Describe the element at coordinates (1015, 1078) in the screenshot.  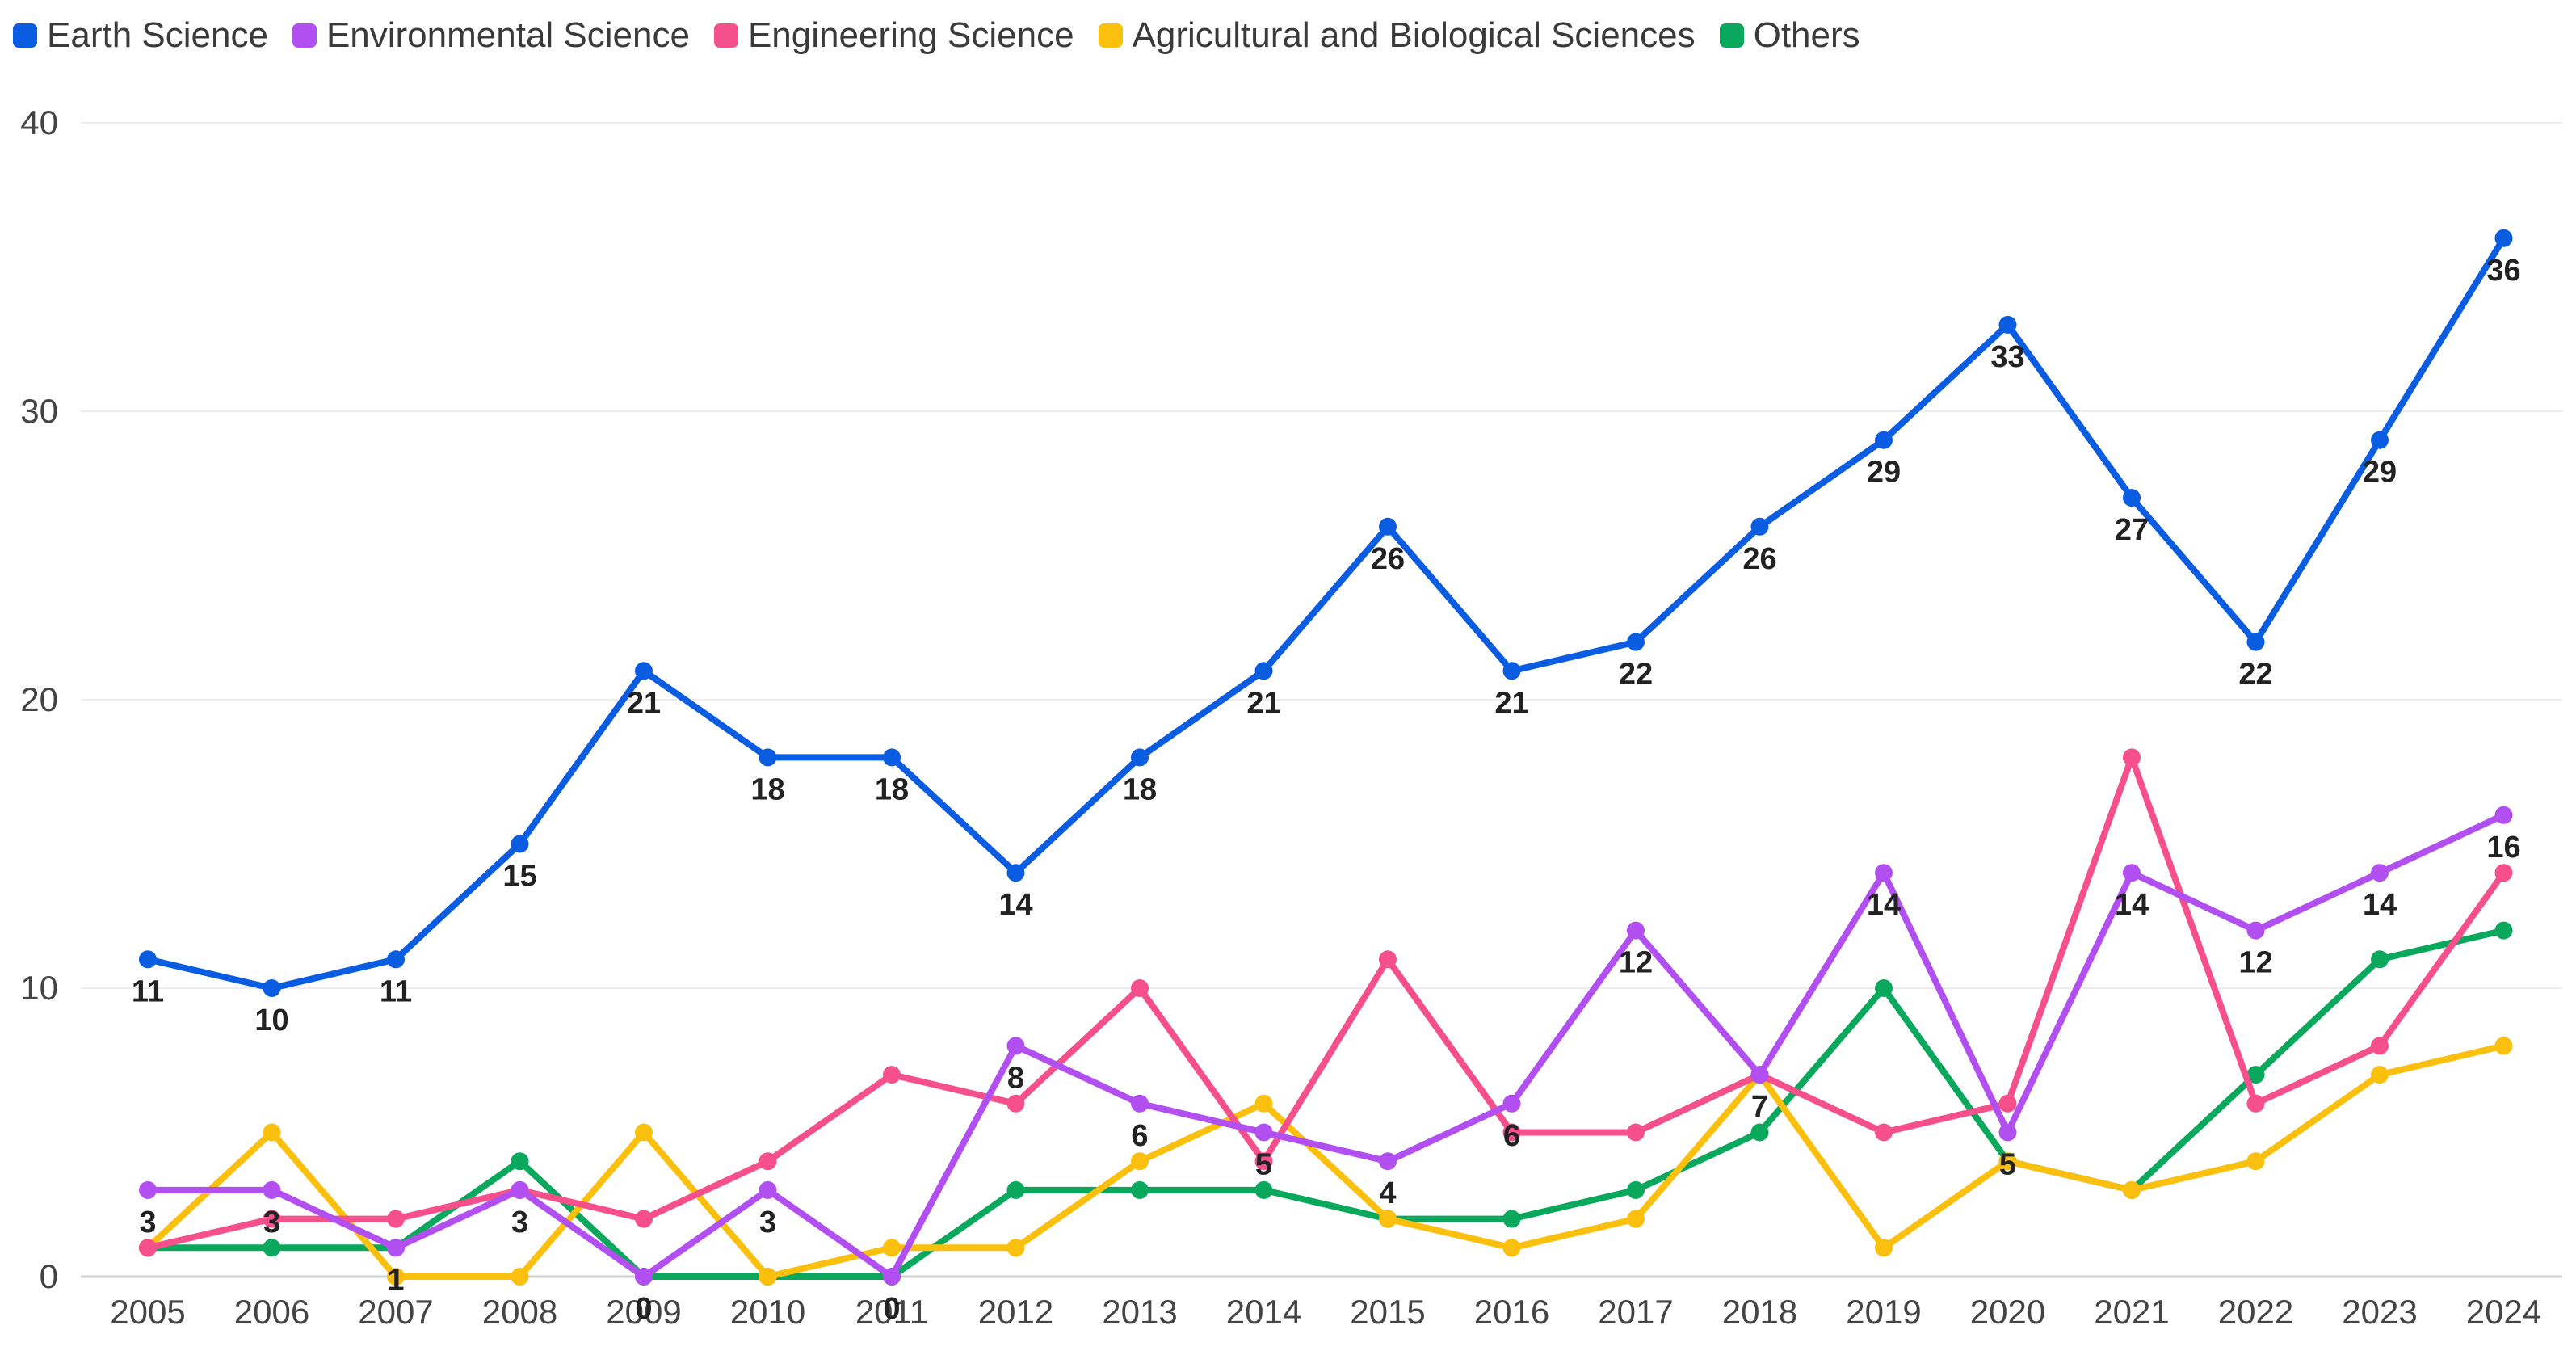
I see `data-label: 8` at that location.